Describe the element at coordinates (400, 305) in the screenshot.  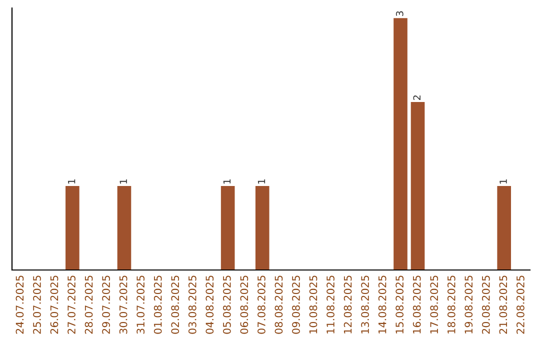
I see `x-tick-label: 15.08.2025` at that location.